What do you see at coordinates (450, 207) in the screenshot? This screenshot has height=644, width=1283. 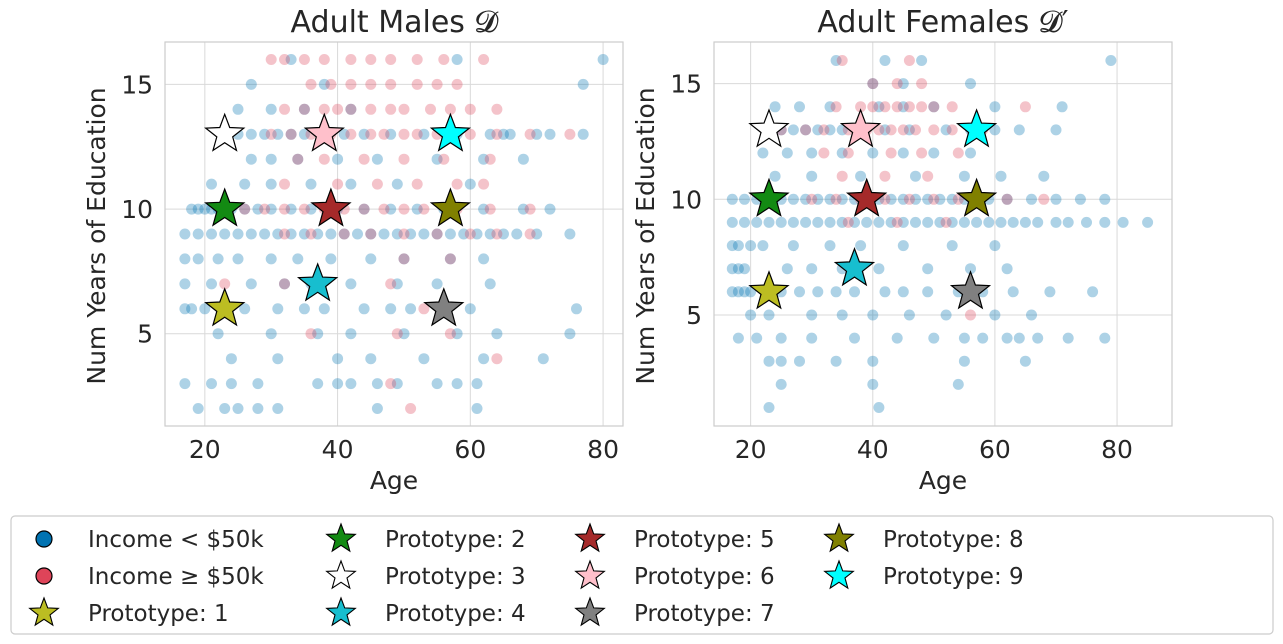 I see `prototype-8-marker` at bounding box center [450, 207].